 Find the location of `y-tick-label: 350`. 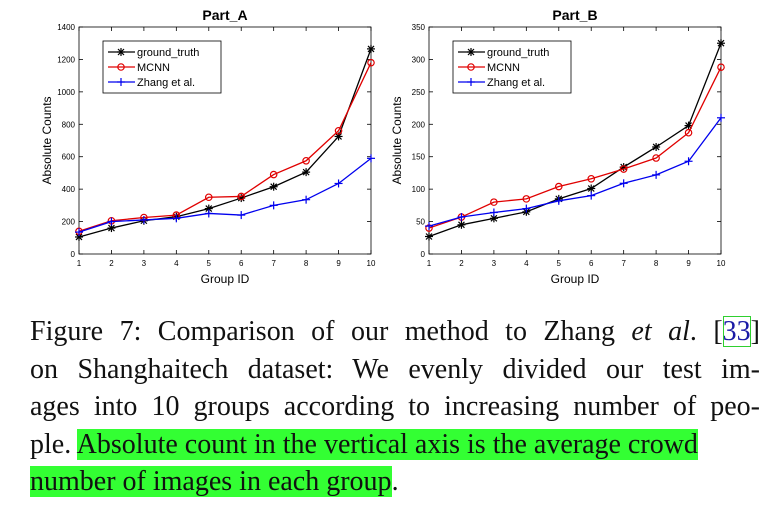

y-tick-label: 350 is located at coordinates (419, 27).